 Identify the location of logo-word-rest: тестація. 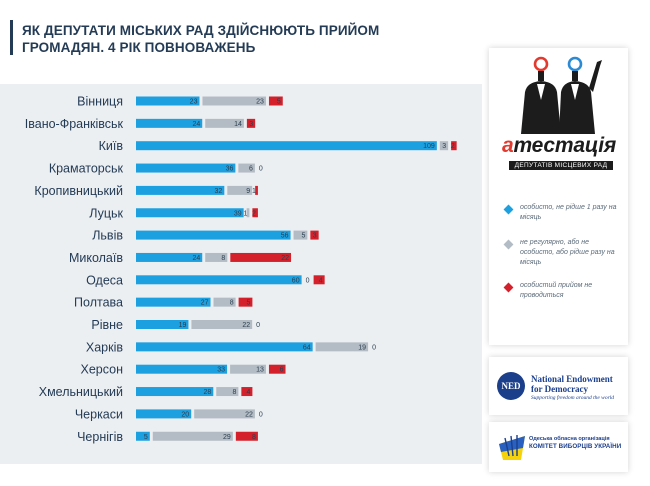
(564, 145).